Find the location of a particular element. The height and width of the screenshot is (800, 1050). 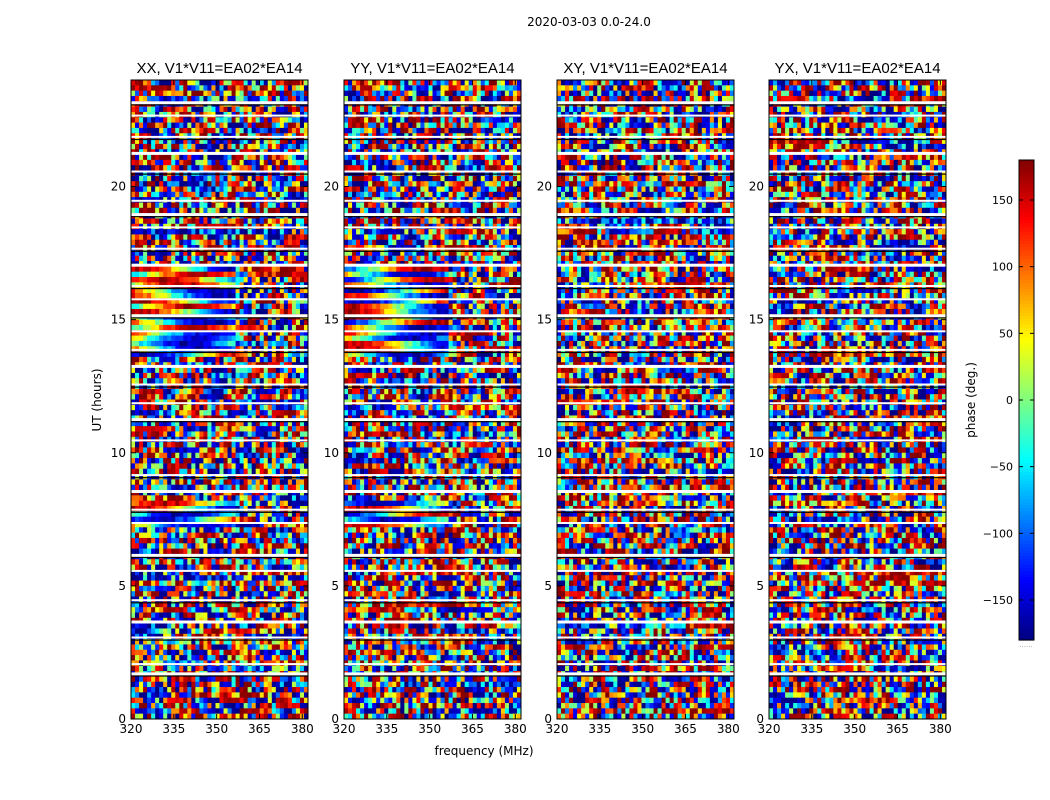

colorbar-tick-label: −100 is located at coordinates (998, 533).